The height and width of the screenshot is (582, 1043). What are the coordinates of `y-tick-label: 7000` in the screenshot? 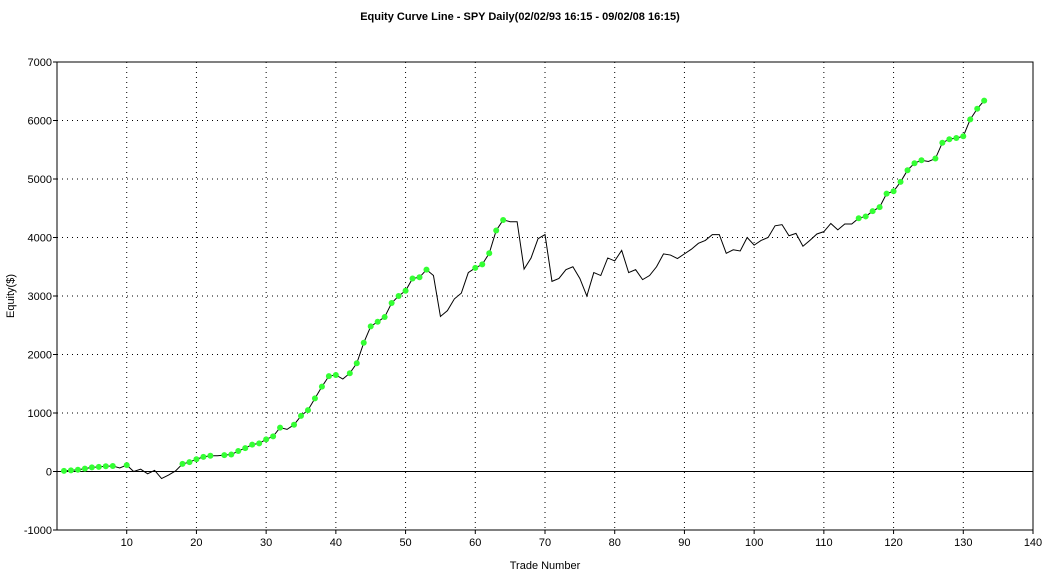 It's located at (40, 63).